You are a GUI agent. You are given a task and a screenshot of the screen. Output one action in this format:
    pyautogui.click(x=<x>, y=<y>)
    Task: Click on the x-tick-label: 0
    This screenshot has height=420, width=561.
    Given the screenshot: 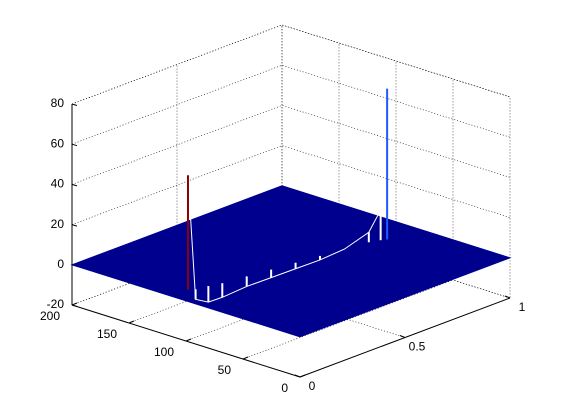 What is the action you would take?
    pyautogui.click(x=312, y=386)
    